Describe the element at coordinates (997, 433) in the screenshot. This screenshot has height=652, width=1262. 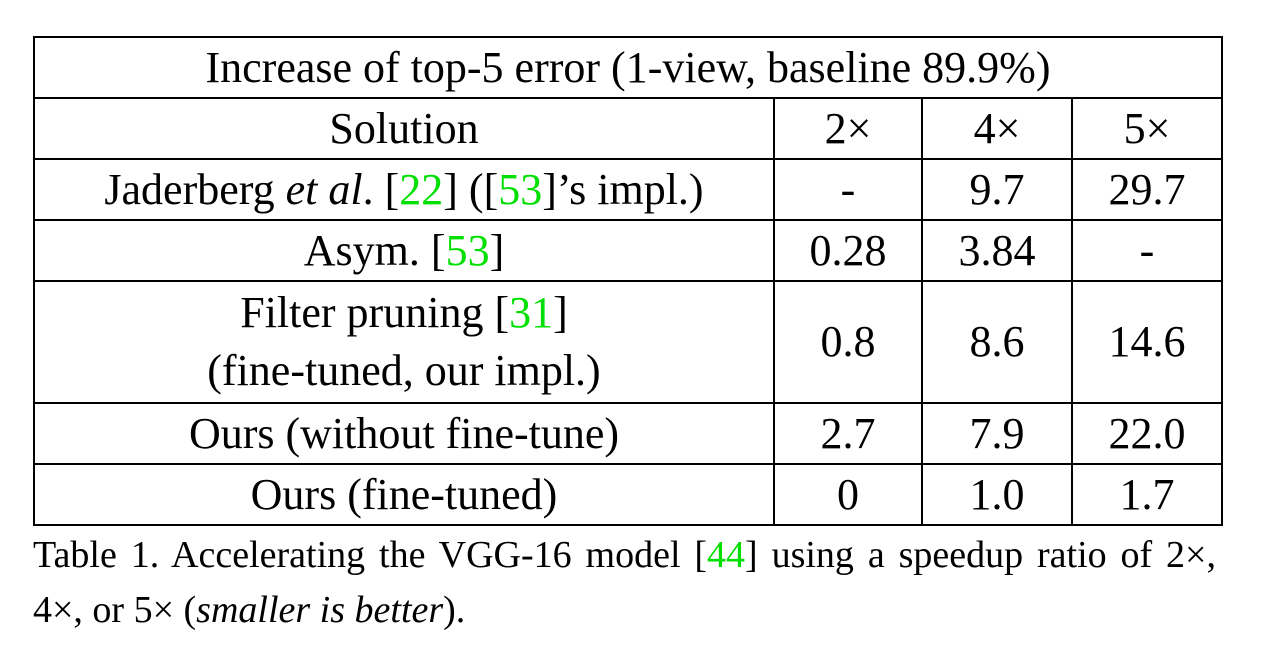
I see `value-cell: 7.9` at that location.